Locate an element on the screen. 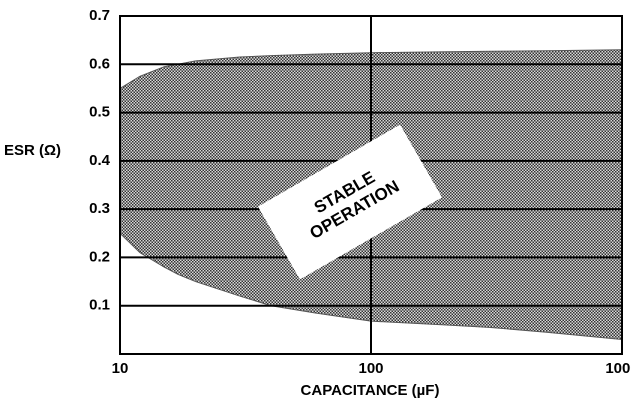 The height and width of the screenshot is (404, 631). x-tick-label: 1000 is located at coordinates (618, 368).